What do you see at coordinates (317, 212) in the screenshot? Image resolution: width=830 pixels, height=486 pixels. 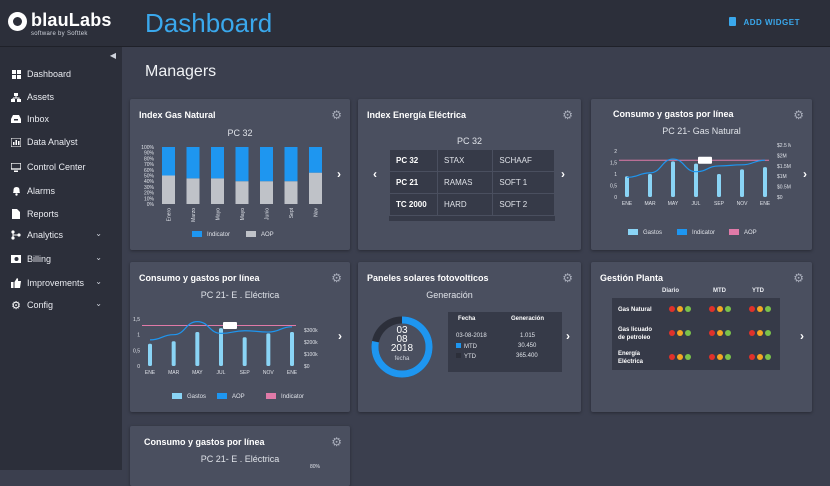 I see `x-tick-label: Nov` at bounding box center [317, 212].